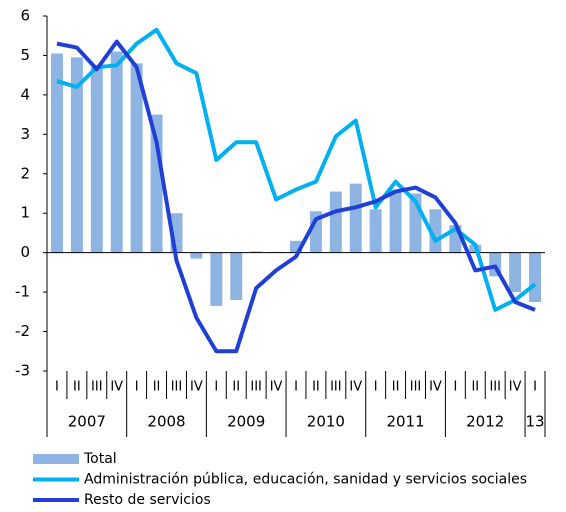  What do you see at coordinates (25, 94) in the screenshot?
I see `y-tick-label: 4` at bounding box center [25, 94].